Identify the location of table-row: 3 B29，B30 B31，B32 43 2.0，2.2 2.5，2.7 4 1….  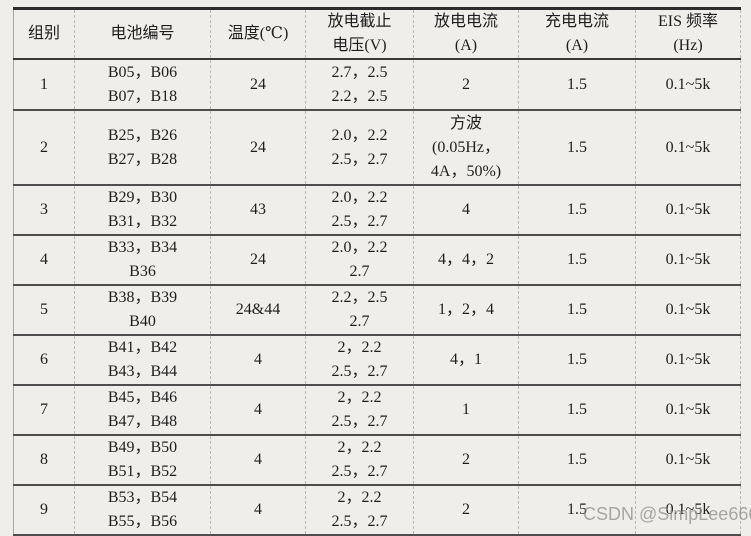
(377, 210).